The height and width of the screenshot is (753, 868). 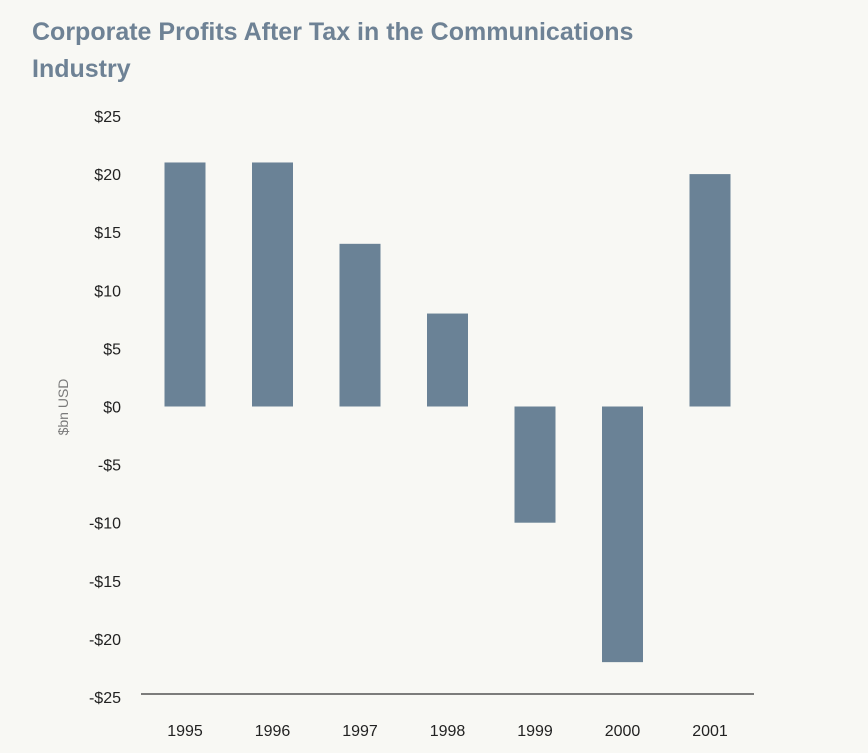 I want to click on y-tick-label: -$20, so click(x=105, y=640).